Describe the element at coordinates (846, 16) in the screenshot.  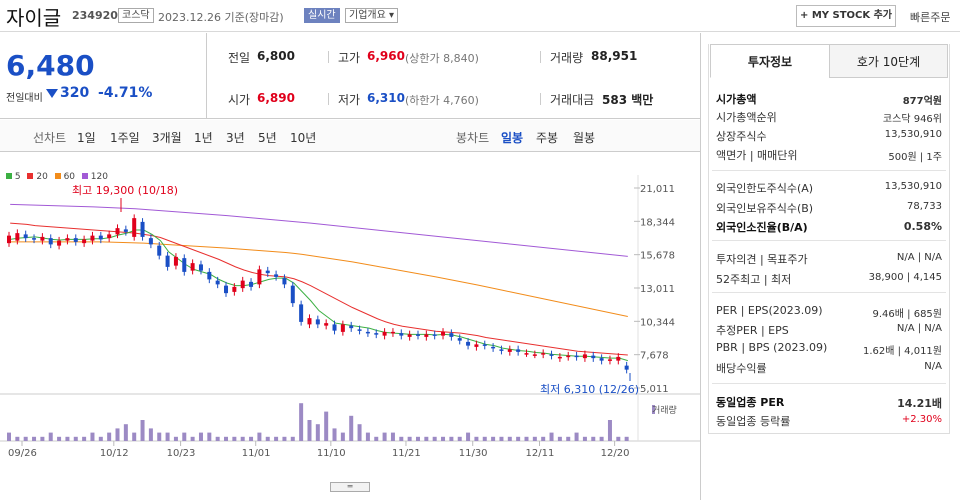
I see `add-mystock-button: + MY STOCK 추가` at that location.